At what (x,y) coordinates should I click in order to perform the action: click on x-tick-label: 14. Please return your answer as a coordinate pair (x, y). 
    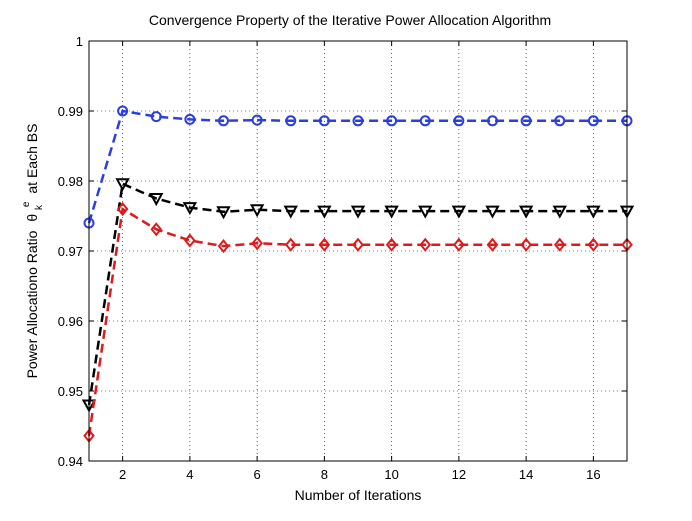
    Looking at the image, I should click on (526, 474).